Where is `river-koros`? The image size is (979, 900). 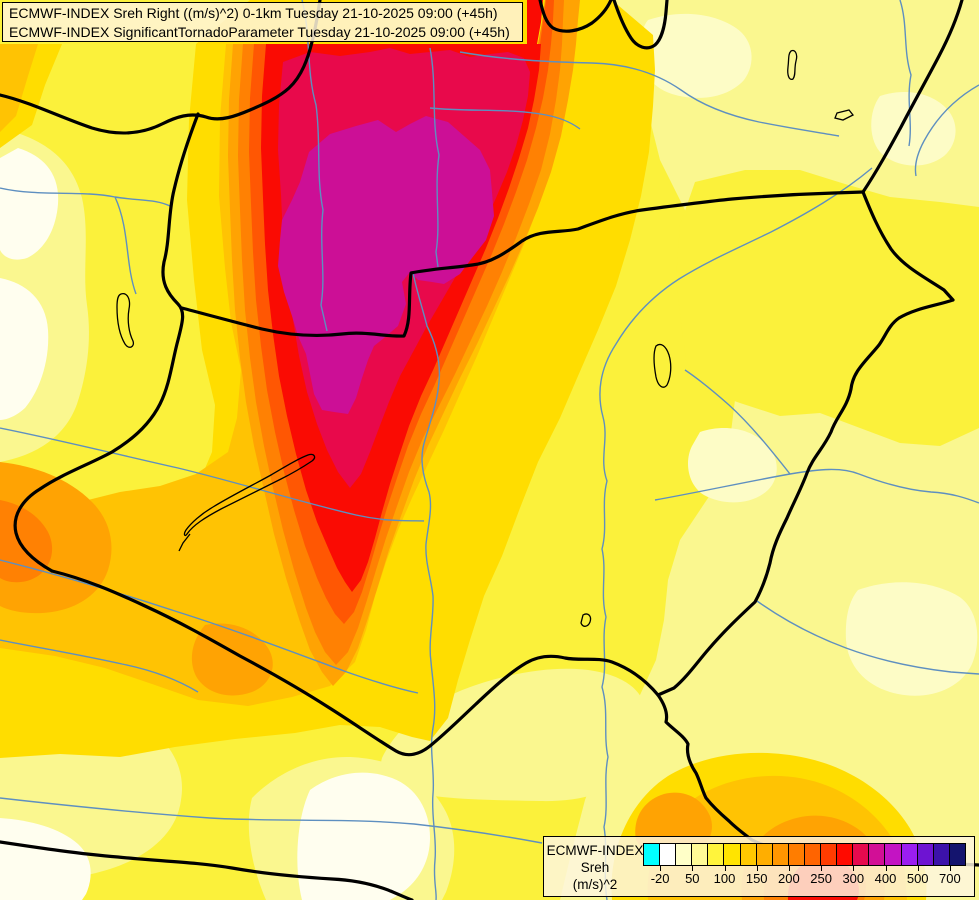
river-koros is located at coordinates (816, 436).